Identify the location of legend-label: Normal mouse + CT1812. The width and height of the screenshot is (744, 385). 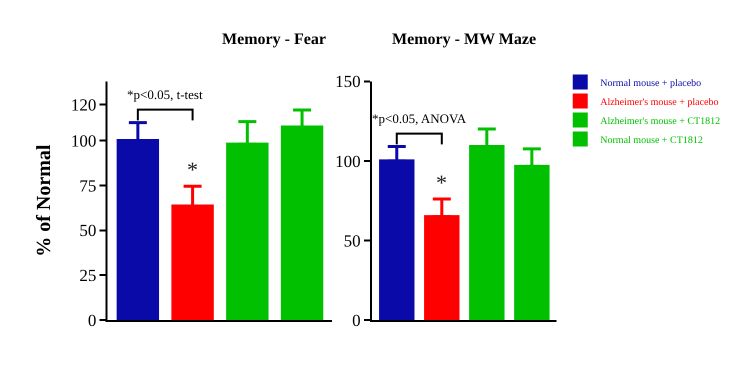
(651, 140).